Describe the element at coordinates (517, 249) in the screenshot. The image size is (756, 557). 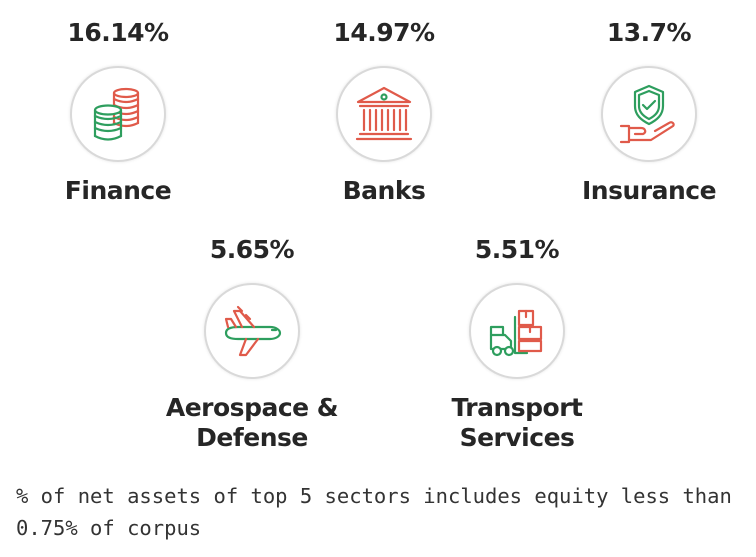
I see `sector-percent: 5.51%` at that location.